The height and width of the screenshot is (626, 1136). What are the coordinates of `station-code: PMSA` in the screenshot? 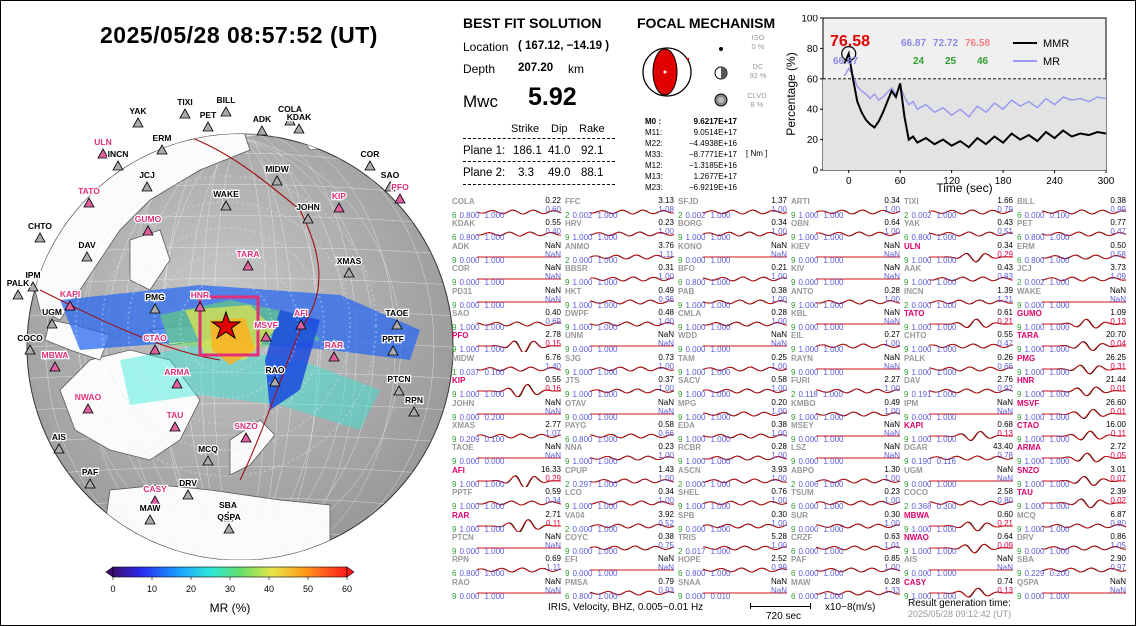 It's located at (577, 582).